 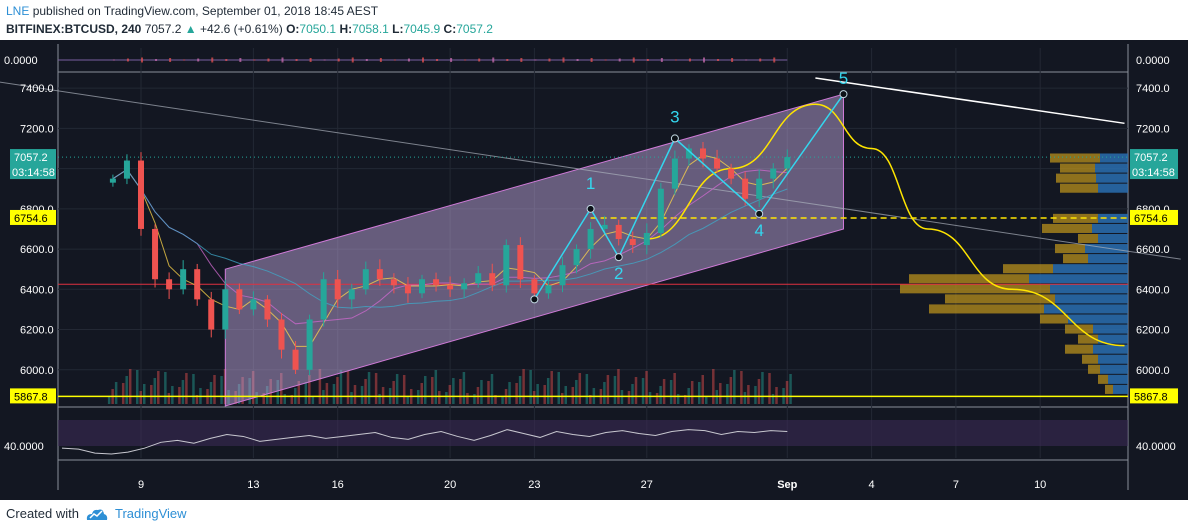 I want to click on low-label: L:, so click(x=398, y=29).